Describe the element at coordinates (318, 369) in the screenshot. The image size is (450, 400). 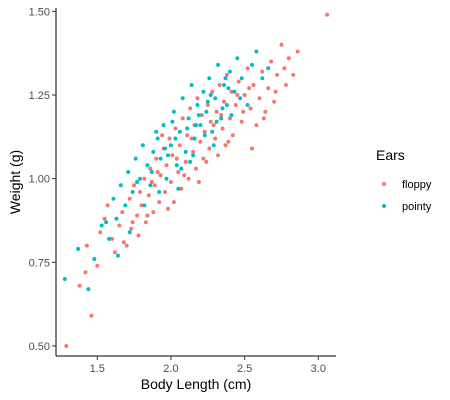
I see `x-tick-label-3: 3.0` at that location.